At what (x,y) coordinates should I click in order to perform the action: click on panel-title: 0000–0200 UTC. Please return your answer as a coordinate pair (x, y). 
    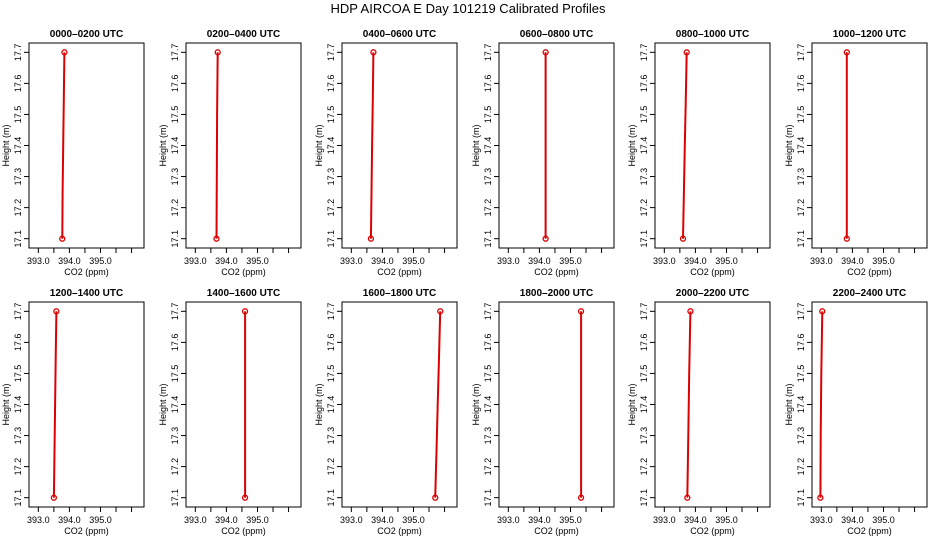
    Looking at the image, I should click on (86, 34).